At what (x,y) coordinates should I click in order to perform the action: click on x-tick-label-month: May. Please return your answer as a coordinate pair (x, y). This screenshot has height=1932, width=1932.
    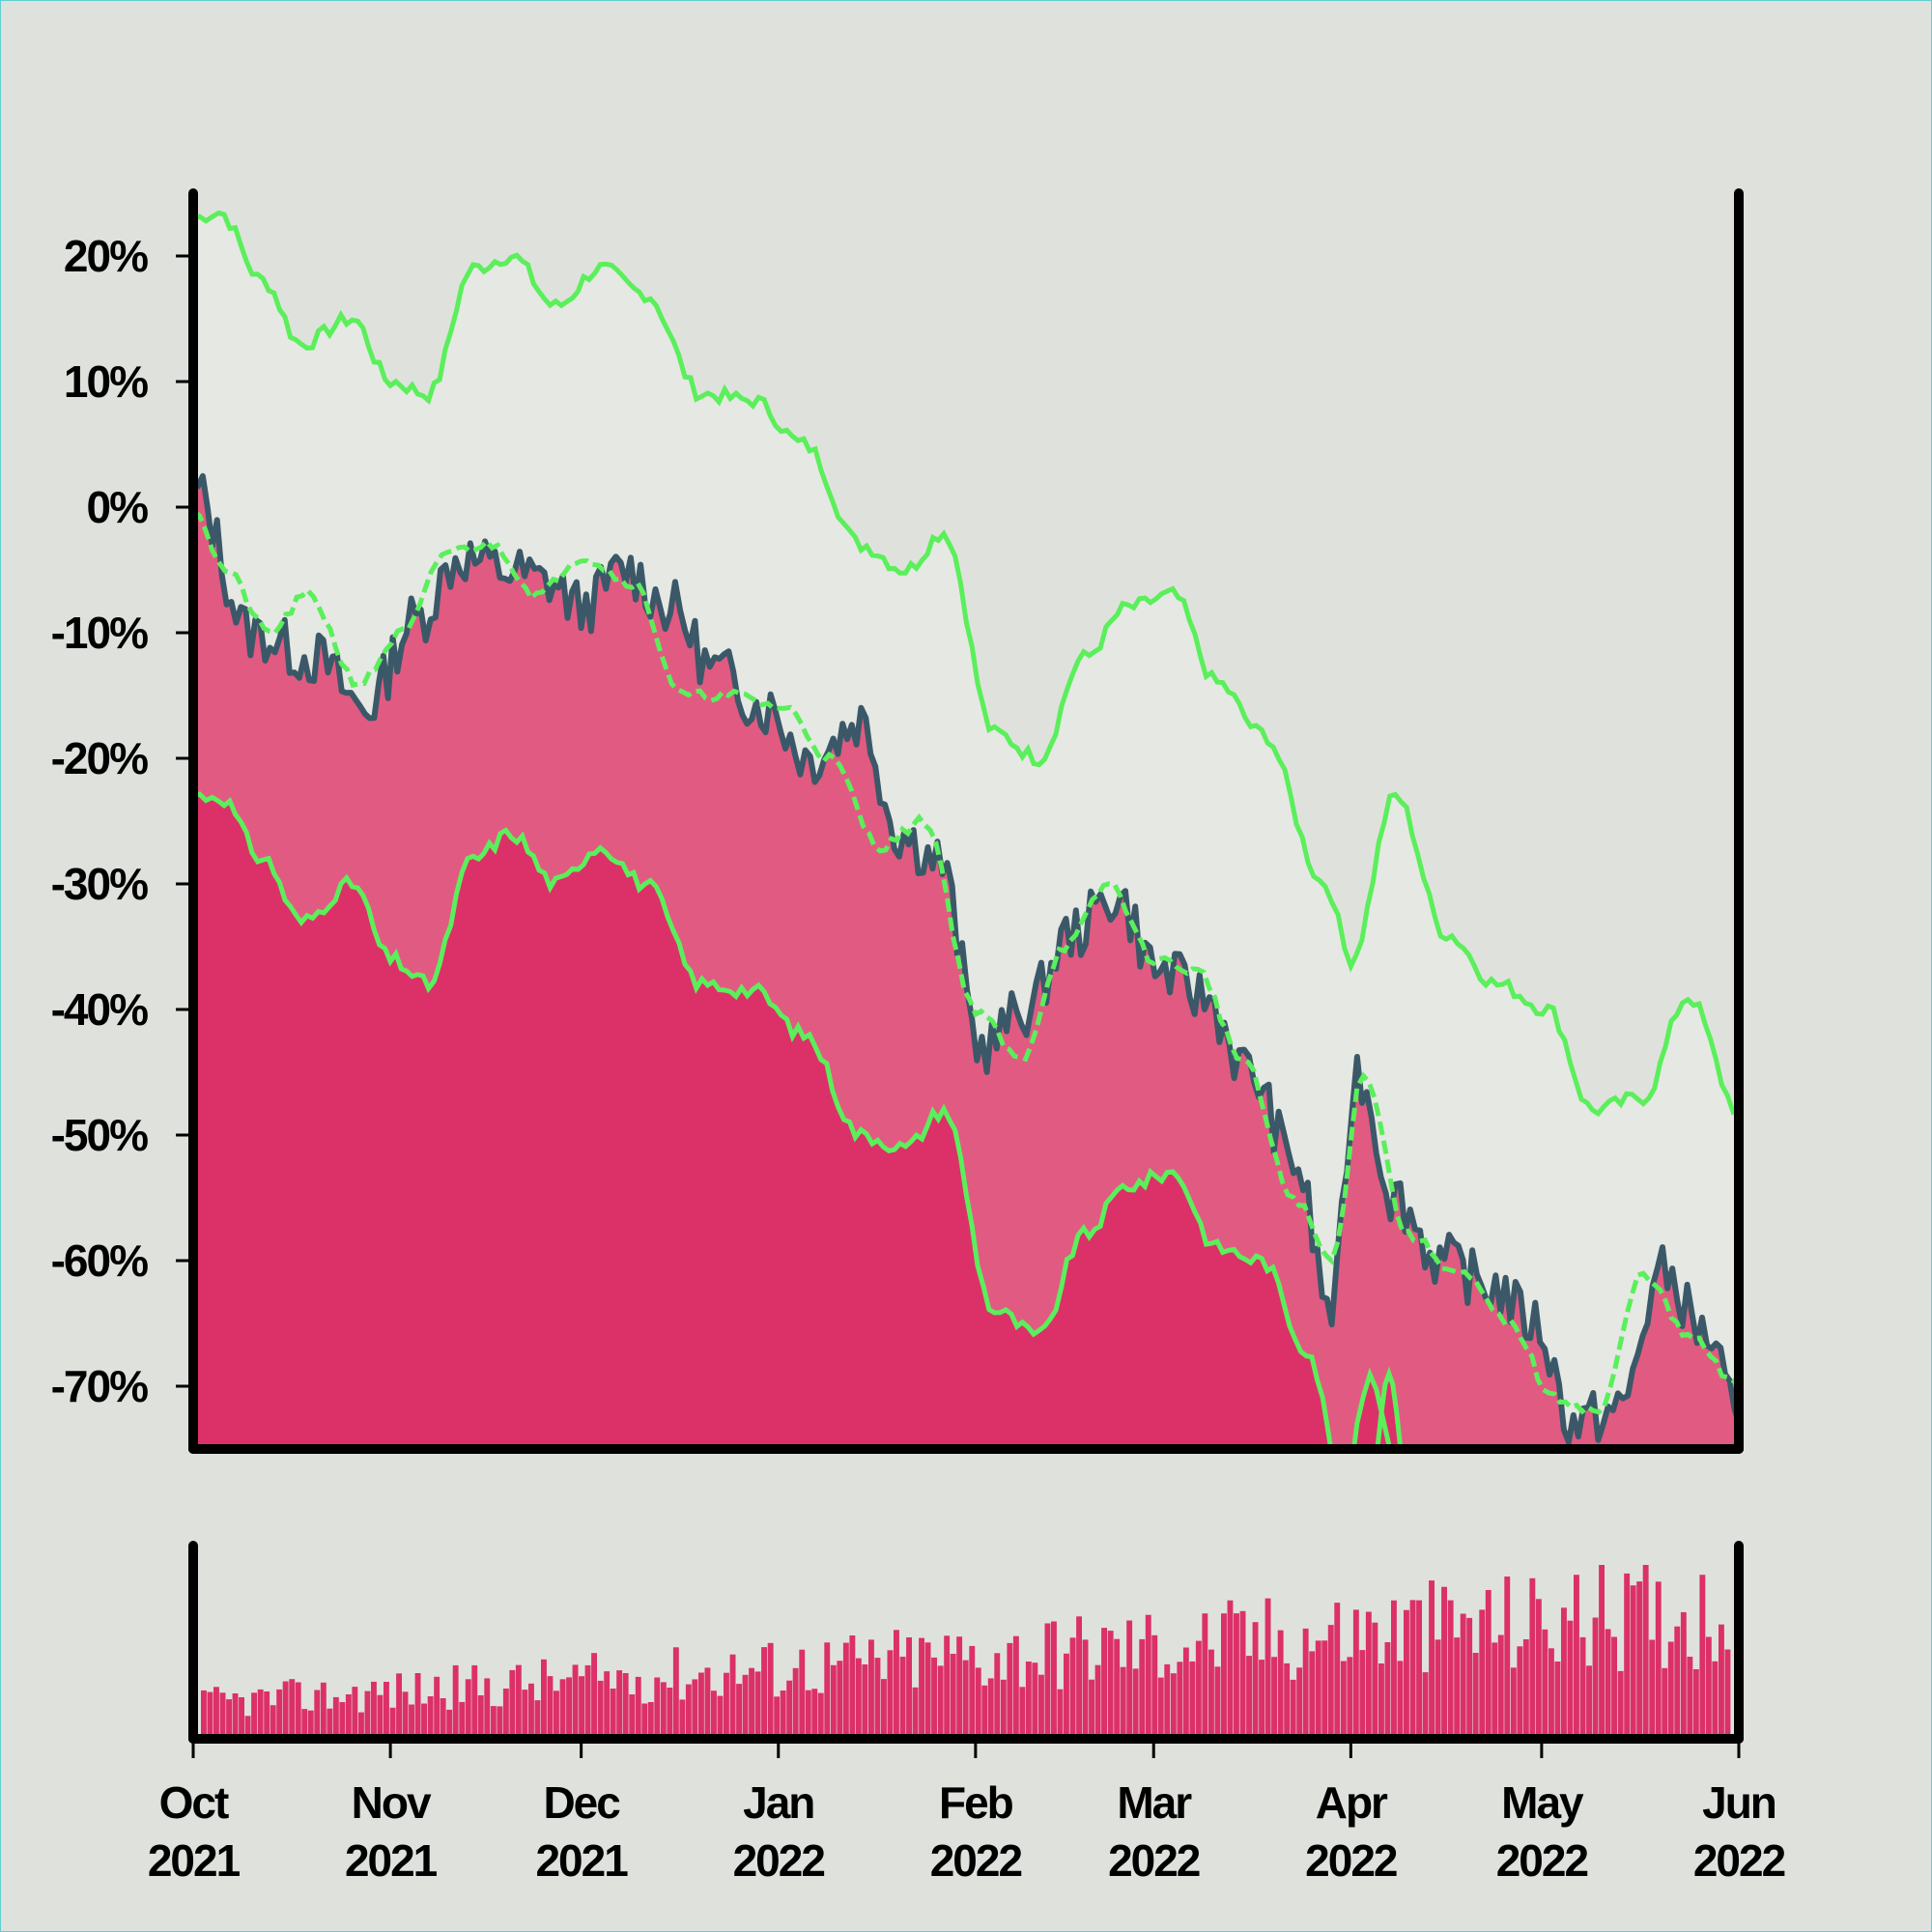
    Looking at the image, I should click on (1542, 1802).